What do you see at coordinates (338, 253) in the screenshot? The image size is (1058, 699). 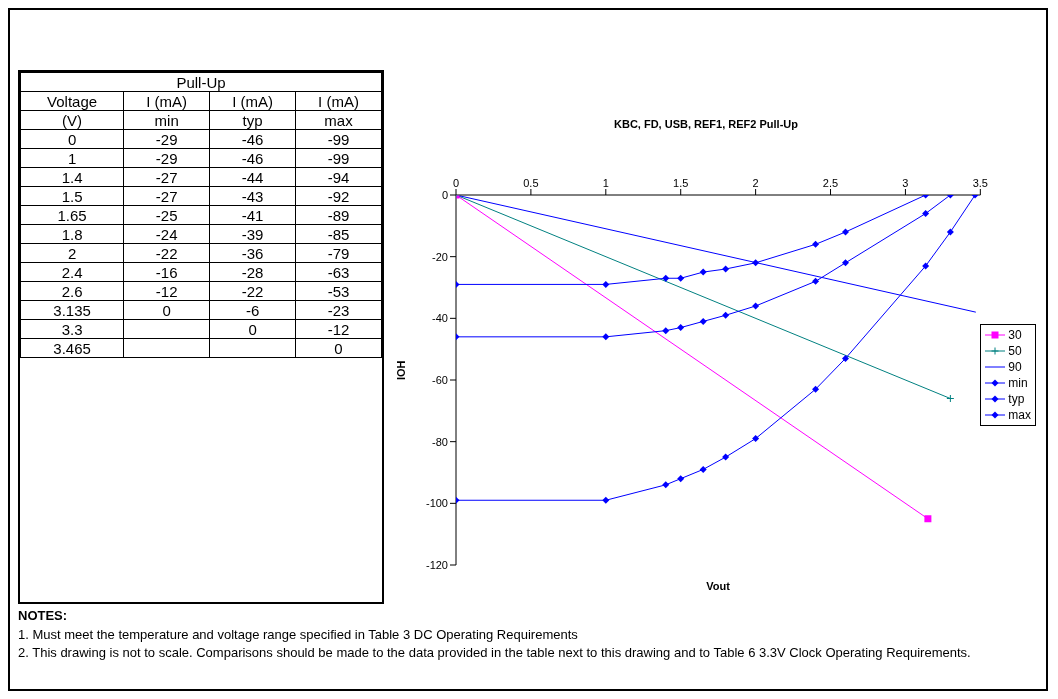 I see `data-label: -79` at bounding box center [338, 253].